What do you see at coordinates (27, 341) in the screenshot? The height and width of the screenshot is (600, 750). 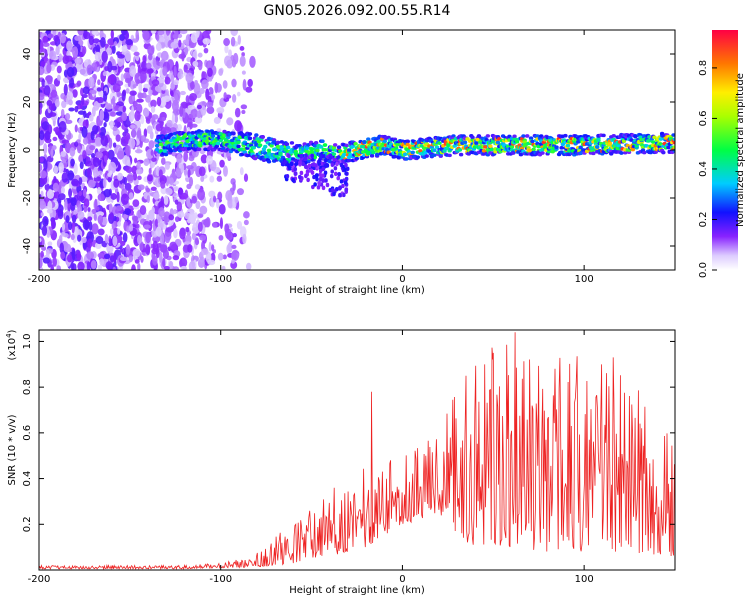 I see `y-tick-label: 1.0` at bounding box center [27, 341].